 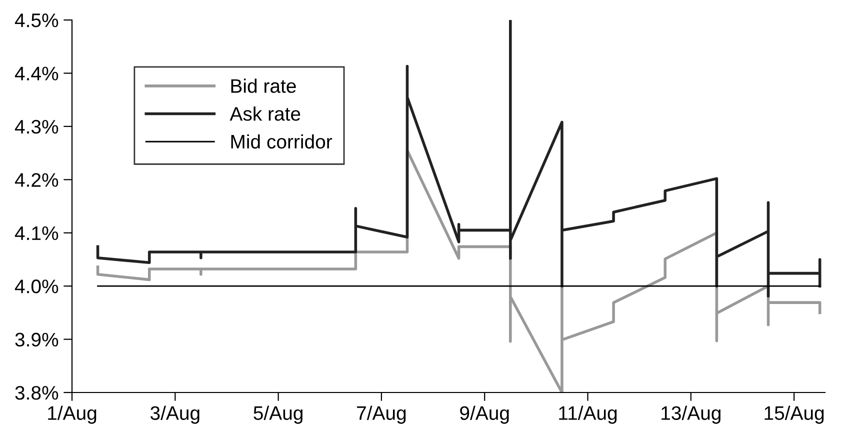 I want to click on y-tick-label: 4.5%, so click(x=36, y=21).